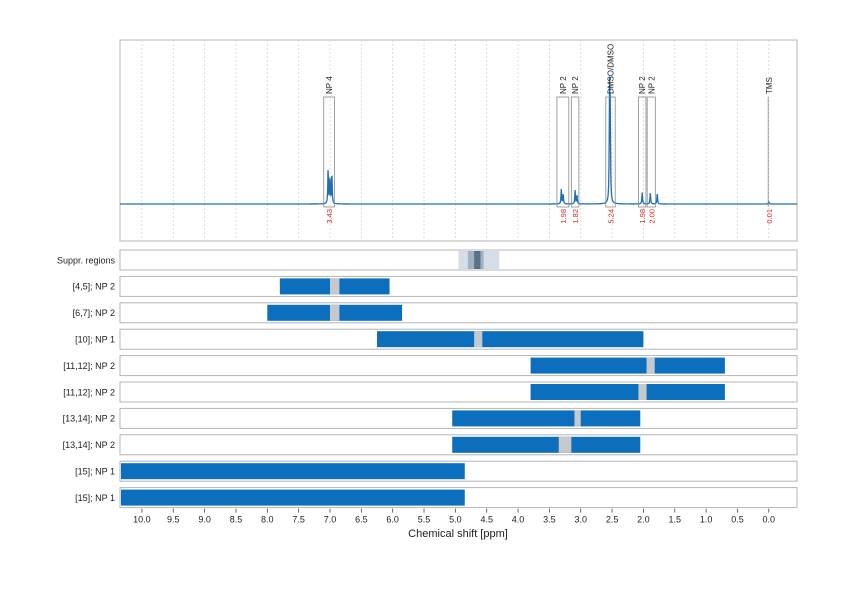  I want to click on x-tick-label: 3.0, so click(580, 520).